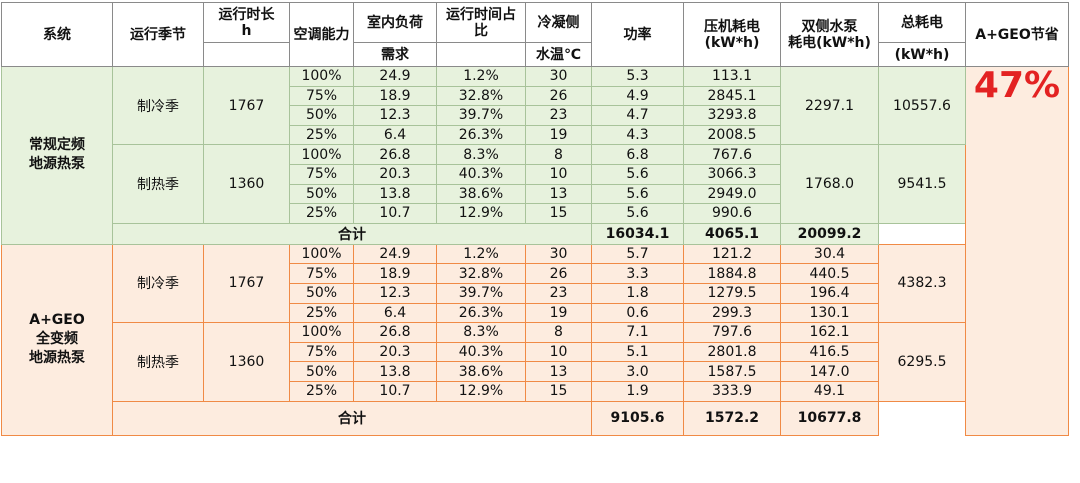 The width and height of the screenshot is (1080, 483). Describe the element at coordinates (558, 213) in the screenshot. I see `water-temp-value: 15` at that location.